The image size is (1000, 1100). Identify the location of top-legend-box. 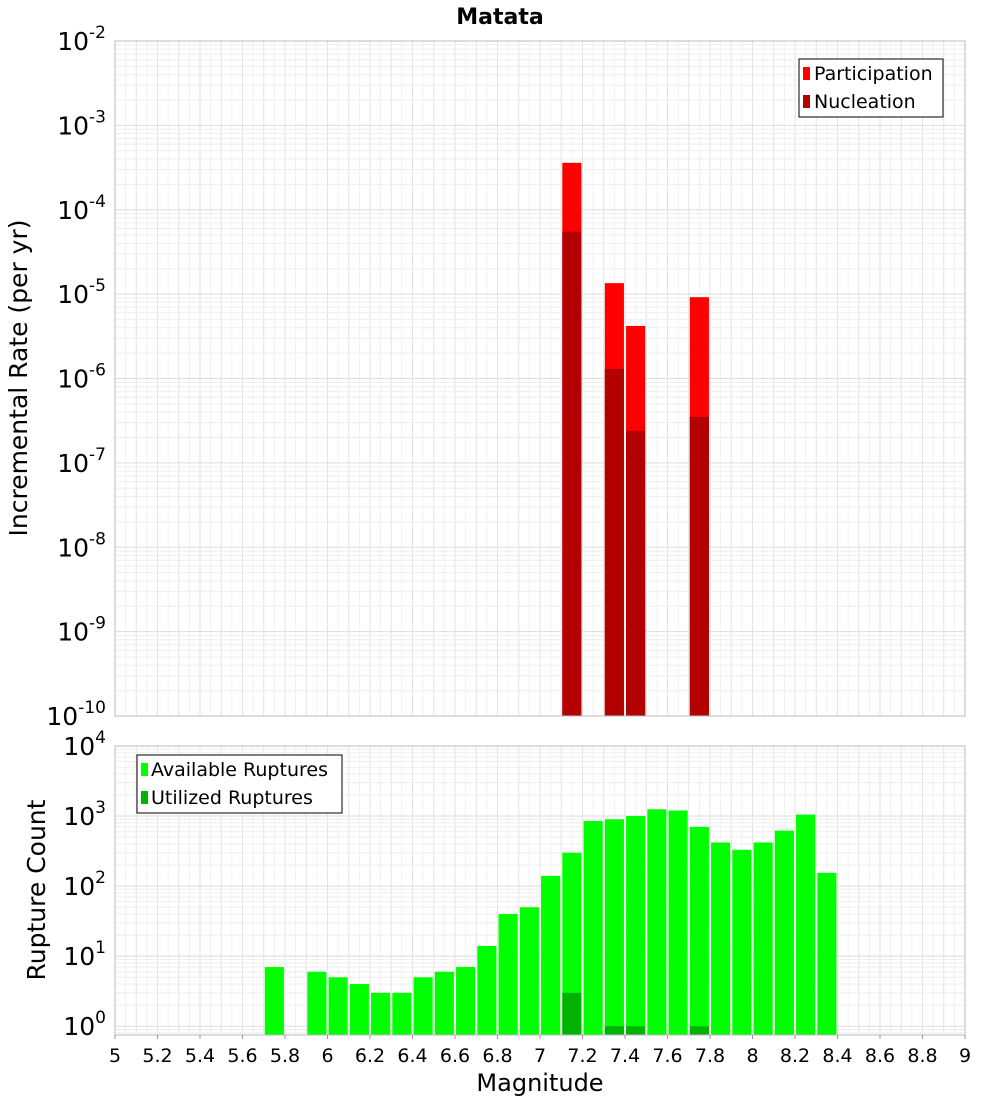
(871, 88).